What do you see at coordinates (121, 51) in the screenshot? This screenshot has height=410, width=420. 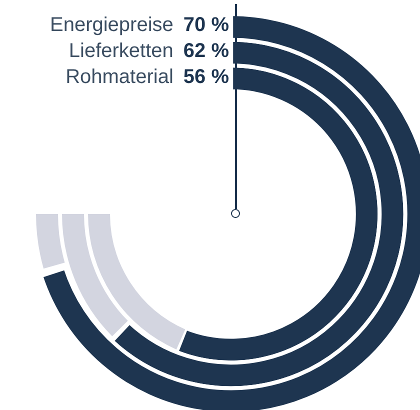 I see `category-label: Lieferketten` at bounding box center [121, 51].